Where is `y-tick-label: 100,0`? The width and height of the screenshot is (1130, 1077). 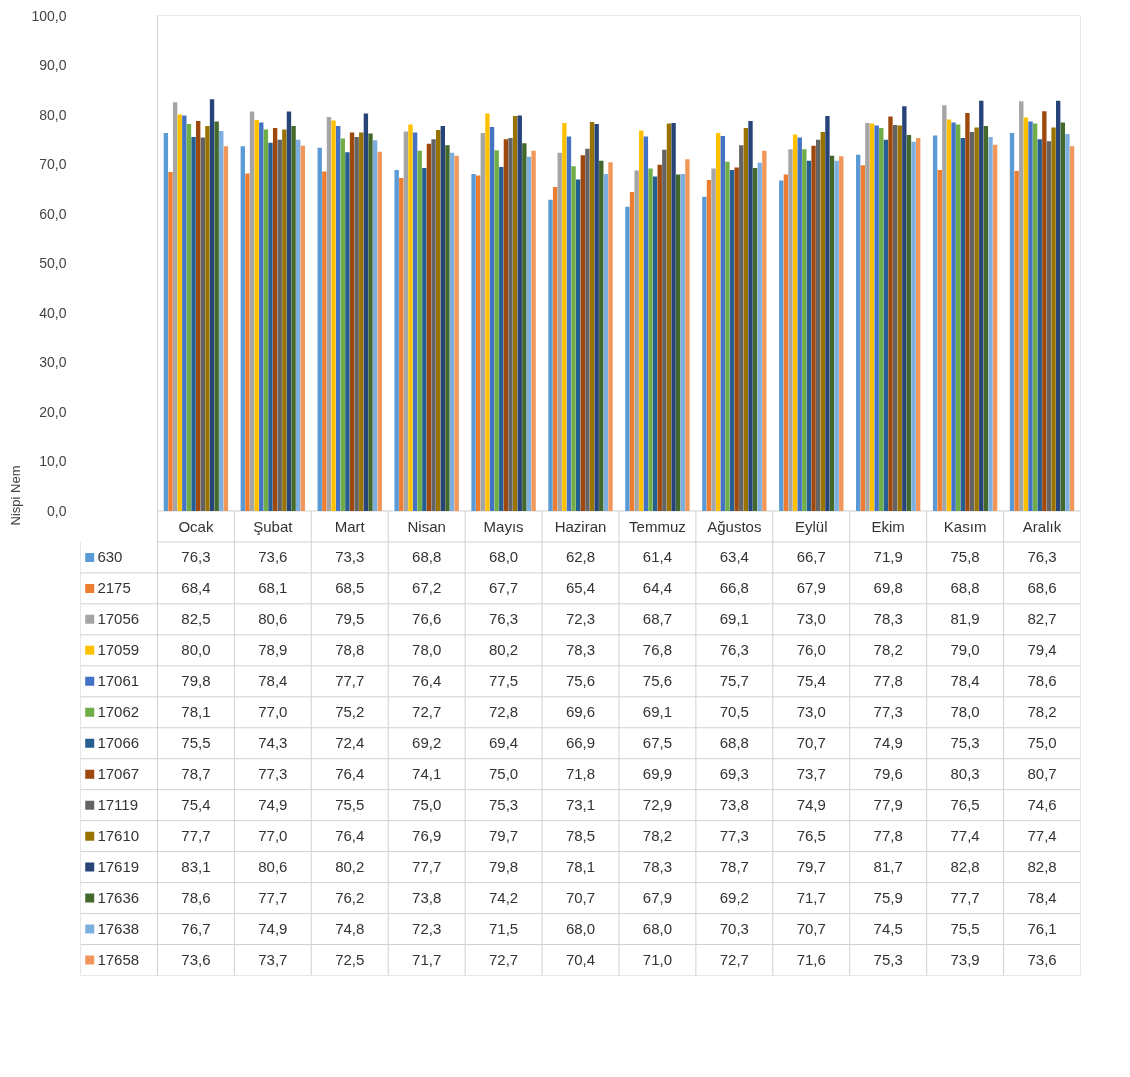
y-tick-label: 100,0 is located at coordinates (49, 15).